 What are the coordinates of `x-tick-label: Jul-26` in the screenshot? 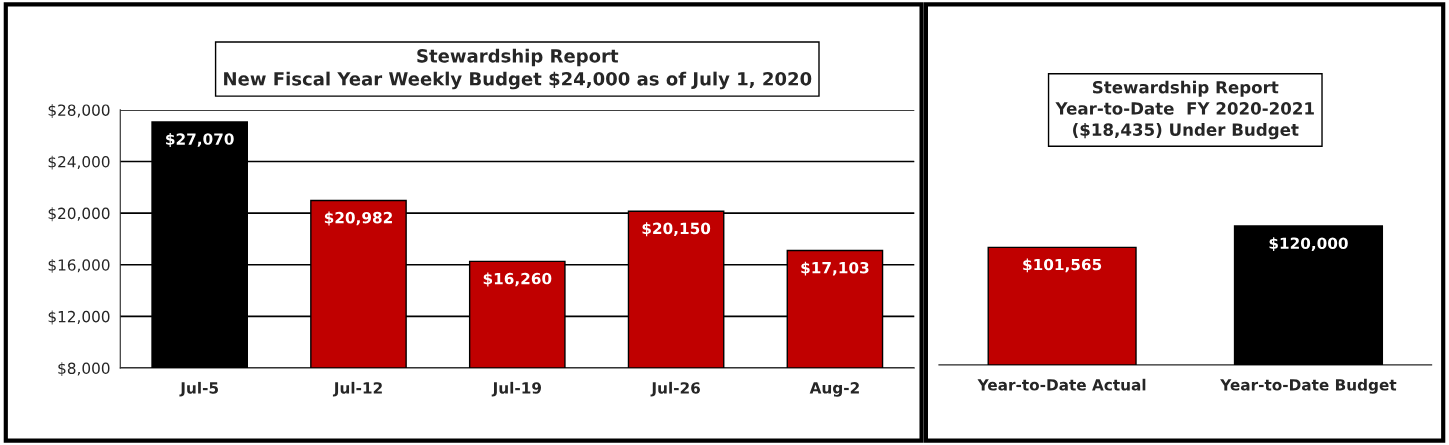 It's located at (675, 389).